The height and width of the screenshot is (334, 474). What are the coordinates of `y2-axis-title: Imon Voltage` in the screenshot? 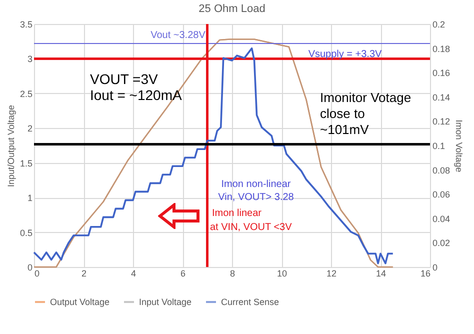 It's located at (459, 146).